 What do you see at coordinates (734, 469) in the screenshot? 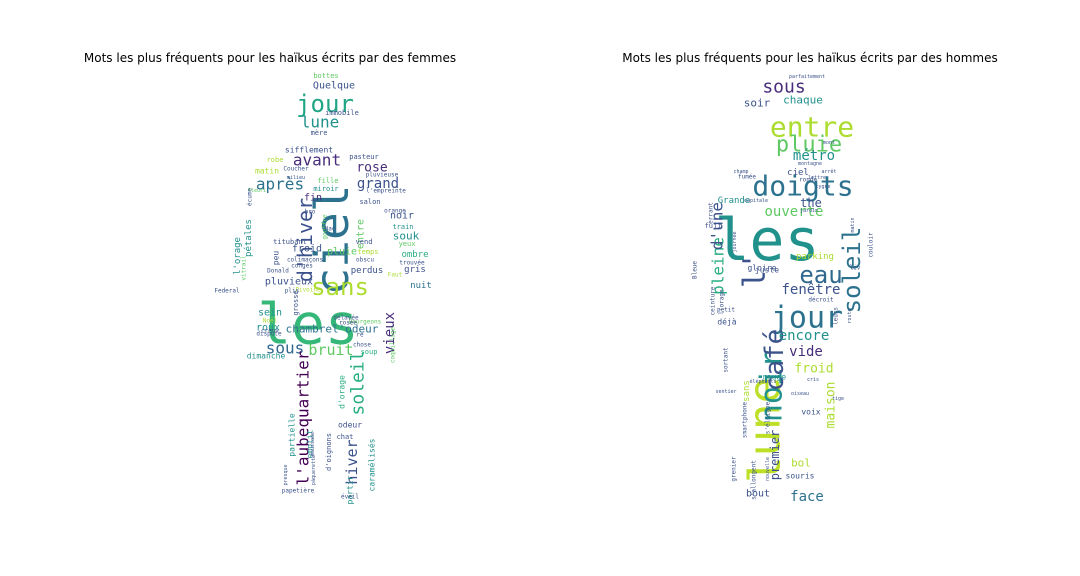
I see `word-men-grenier: grenier` at bounding box center [734, 469].